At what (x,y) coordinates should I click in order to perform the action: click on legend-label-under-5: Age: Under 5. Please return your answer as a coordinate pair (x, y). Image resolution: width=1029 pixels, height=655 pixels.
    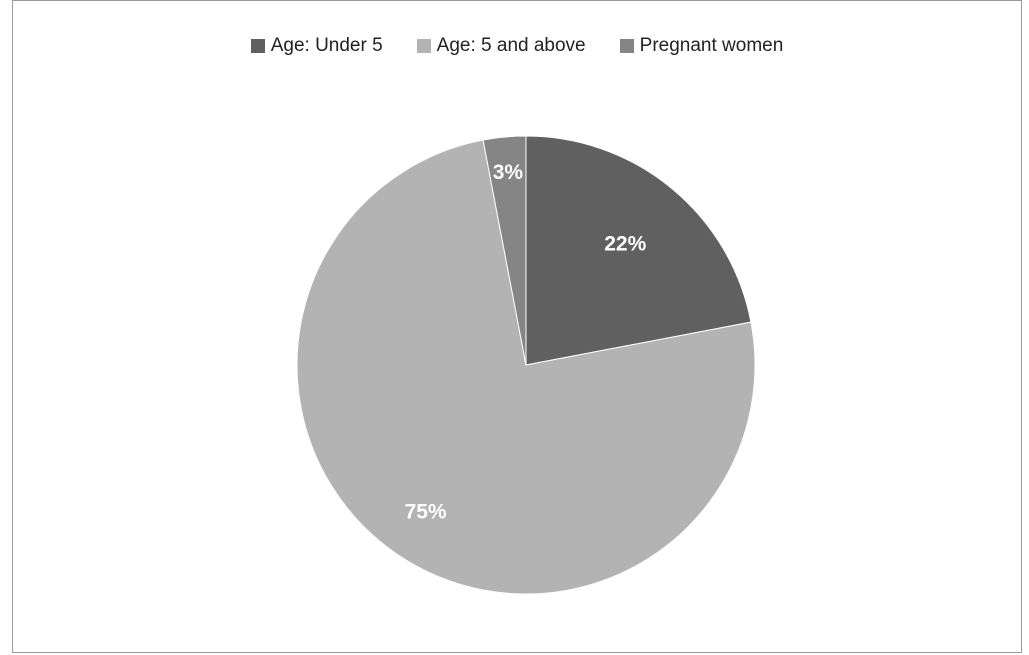
    Looking at the image, I should click on (326, 45).